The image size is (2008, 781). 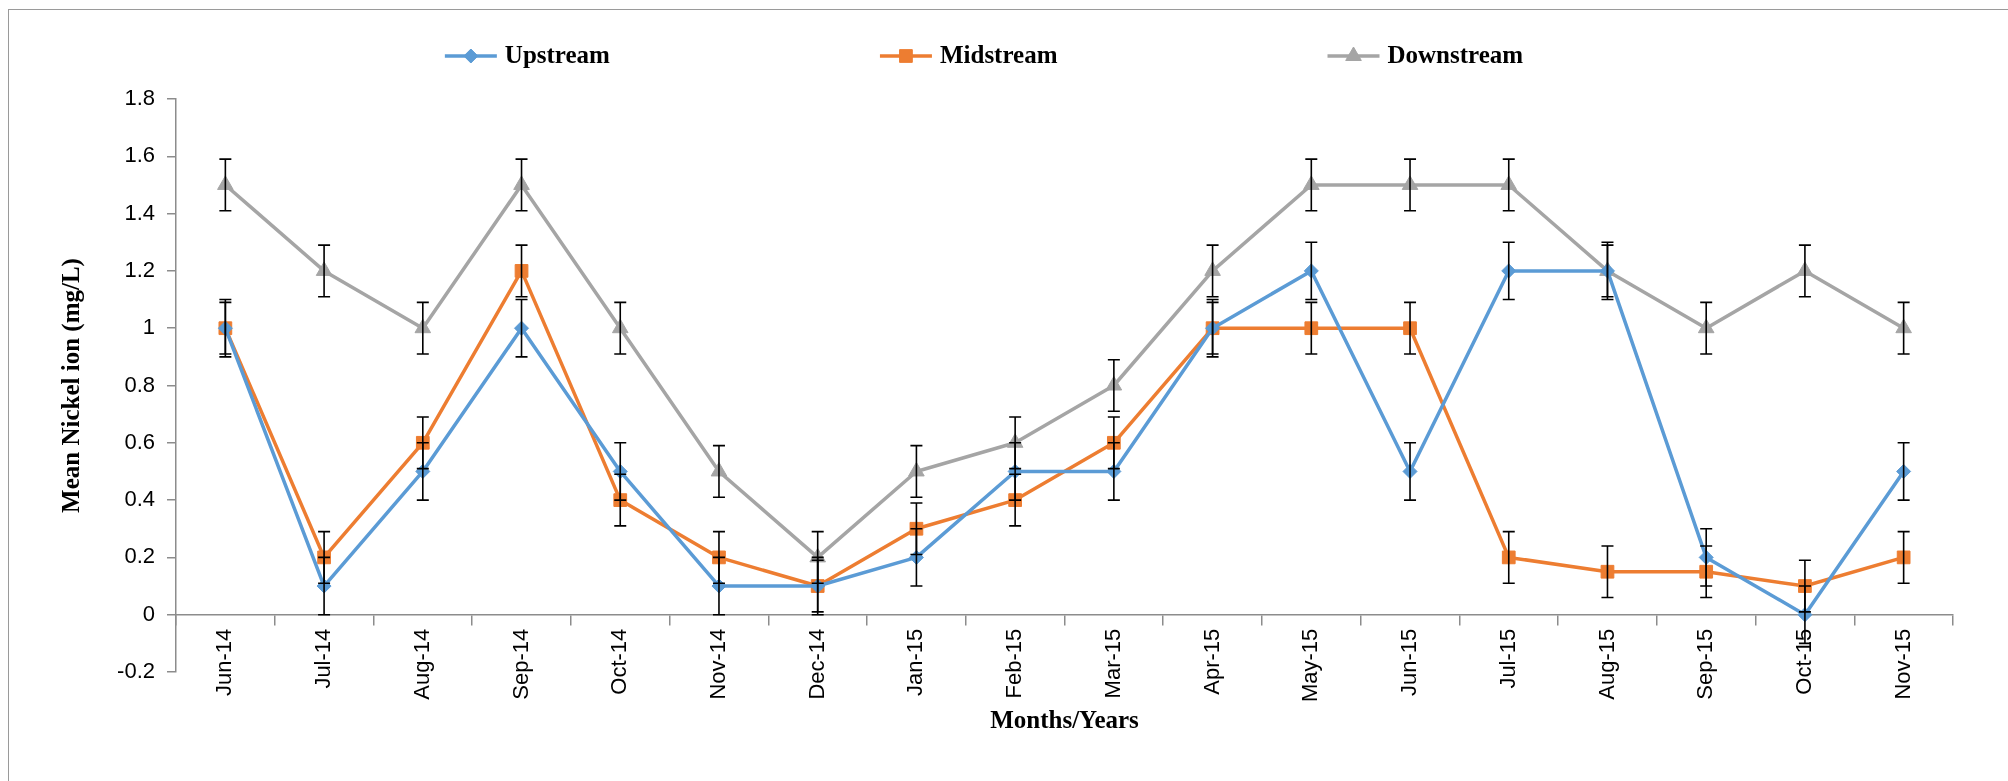 I want to click on y-tick-label: 1, so click(x=148, y=327).